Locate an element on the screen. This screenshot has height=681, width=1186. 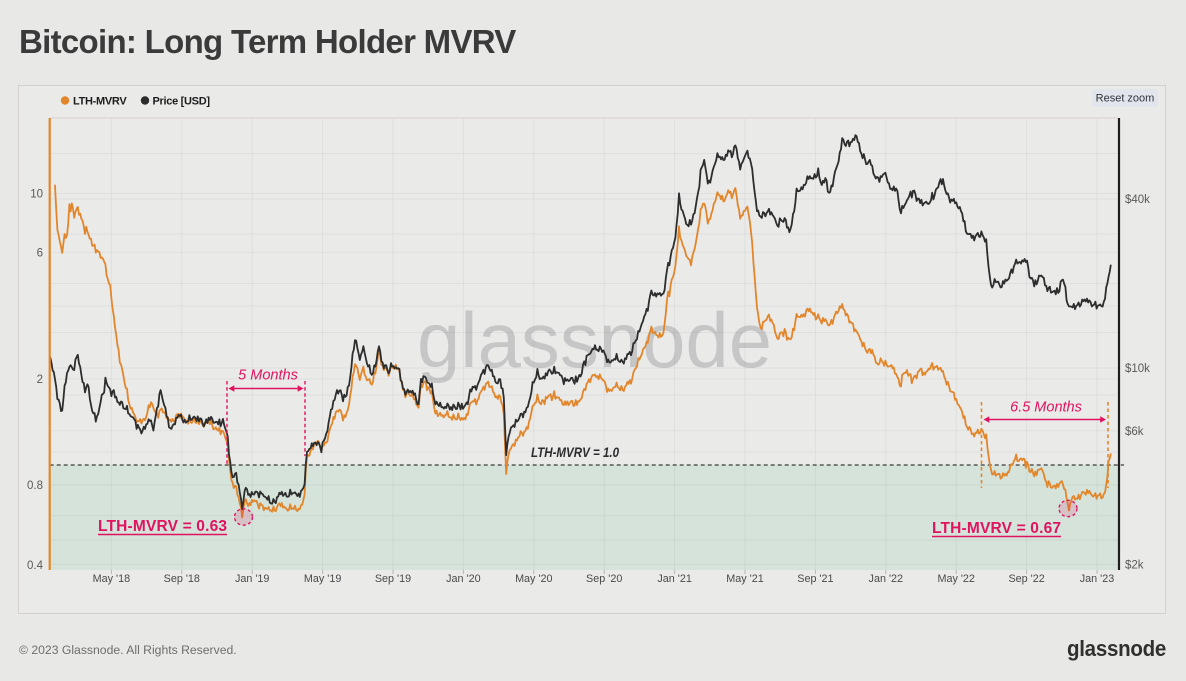
svg-text: LTH-MVRV = 0.67 is located at coordinates (996, 528).